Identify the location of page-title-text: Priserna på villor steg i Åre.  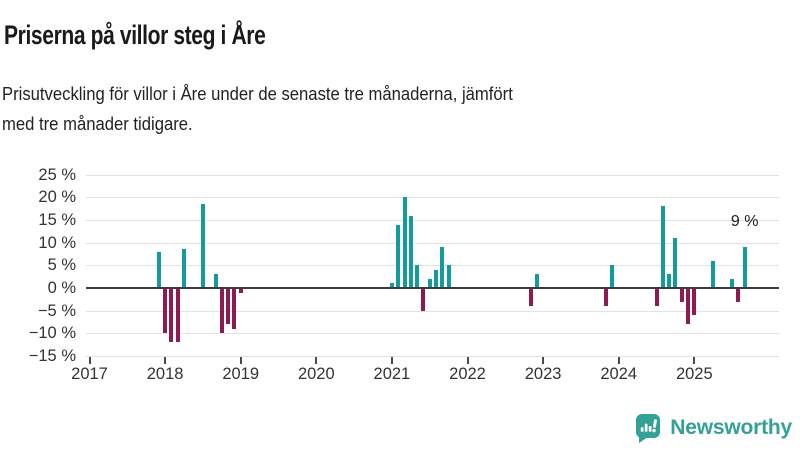
(135, 35).